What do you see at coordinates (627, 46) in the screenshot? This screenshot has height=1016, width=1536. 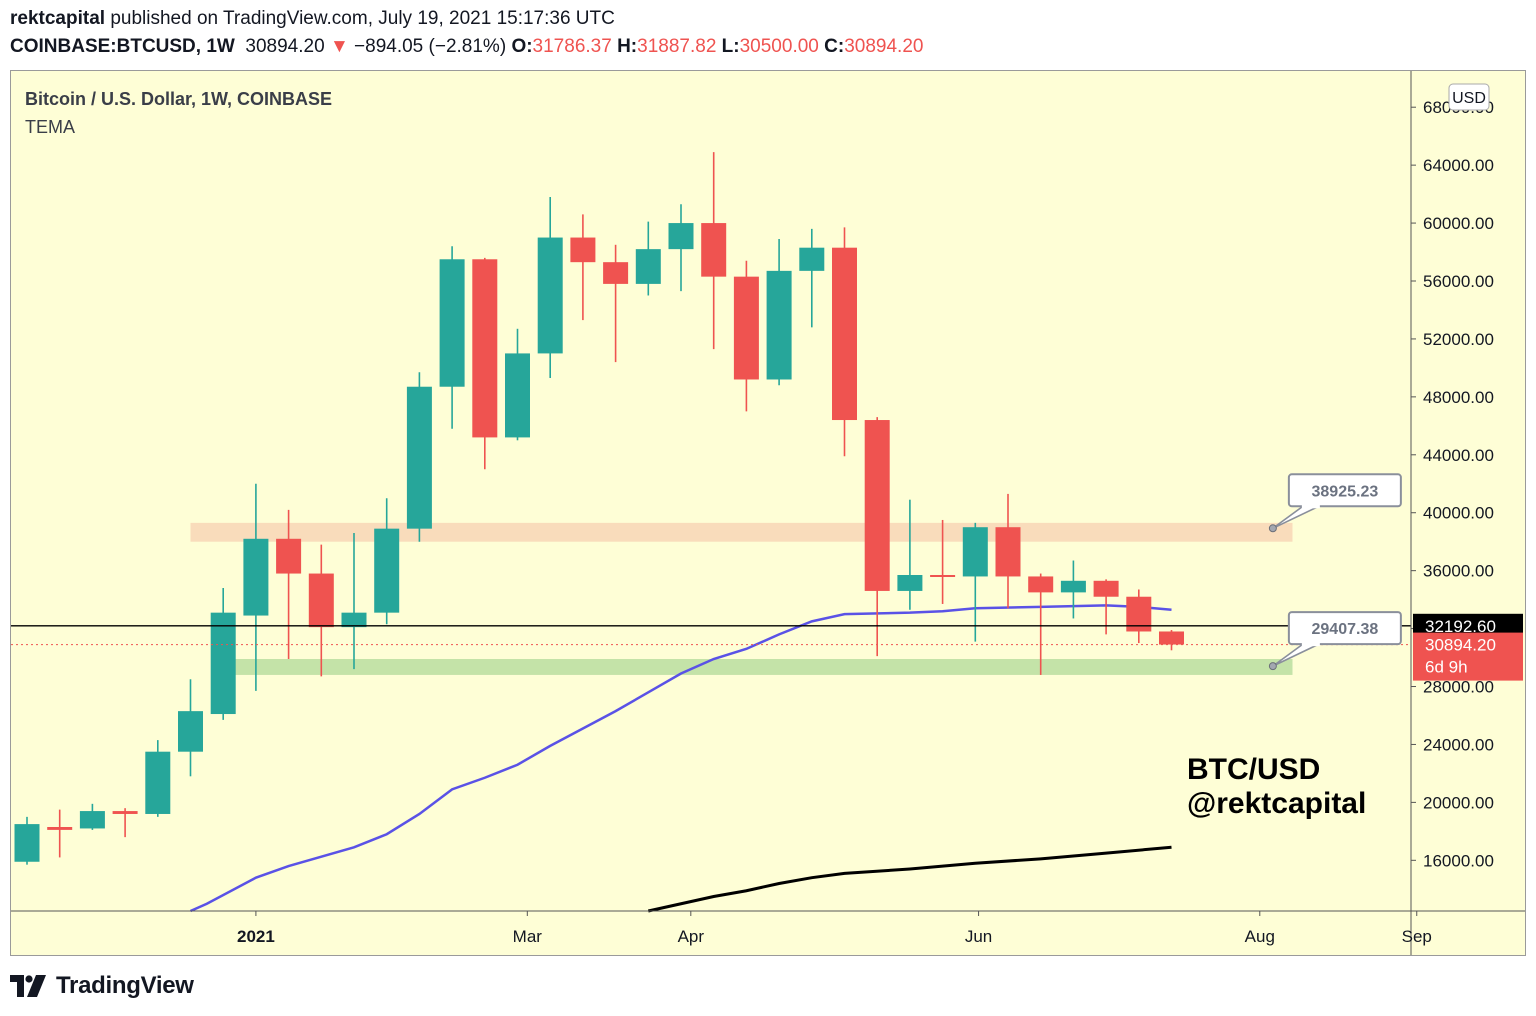 I see `high-label: H:` at bounding box center [627, 46].